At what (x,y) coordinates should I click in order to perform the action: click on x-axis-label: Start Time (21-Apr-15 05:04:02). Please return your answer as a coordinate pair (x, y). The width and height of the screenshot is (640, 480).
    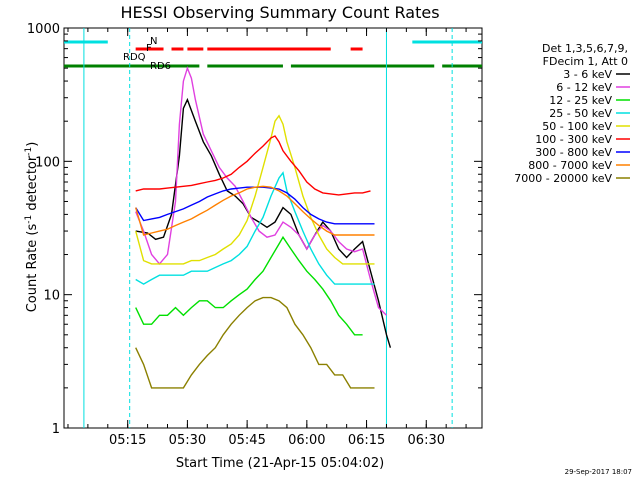
    Looking at the image, I should click on (280, 463).